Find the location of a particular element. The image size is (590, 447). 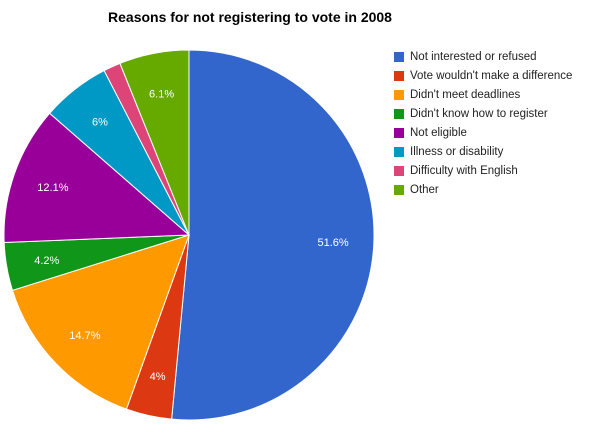

legend-label: Not interested or refused is located at coordinates (473, 56).